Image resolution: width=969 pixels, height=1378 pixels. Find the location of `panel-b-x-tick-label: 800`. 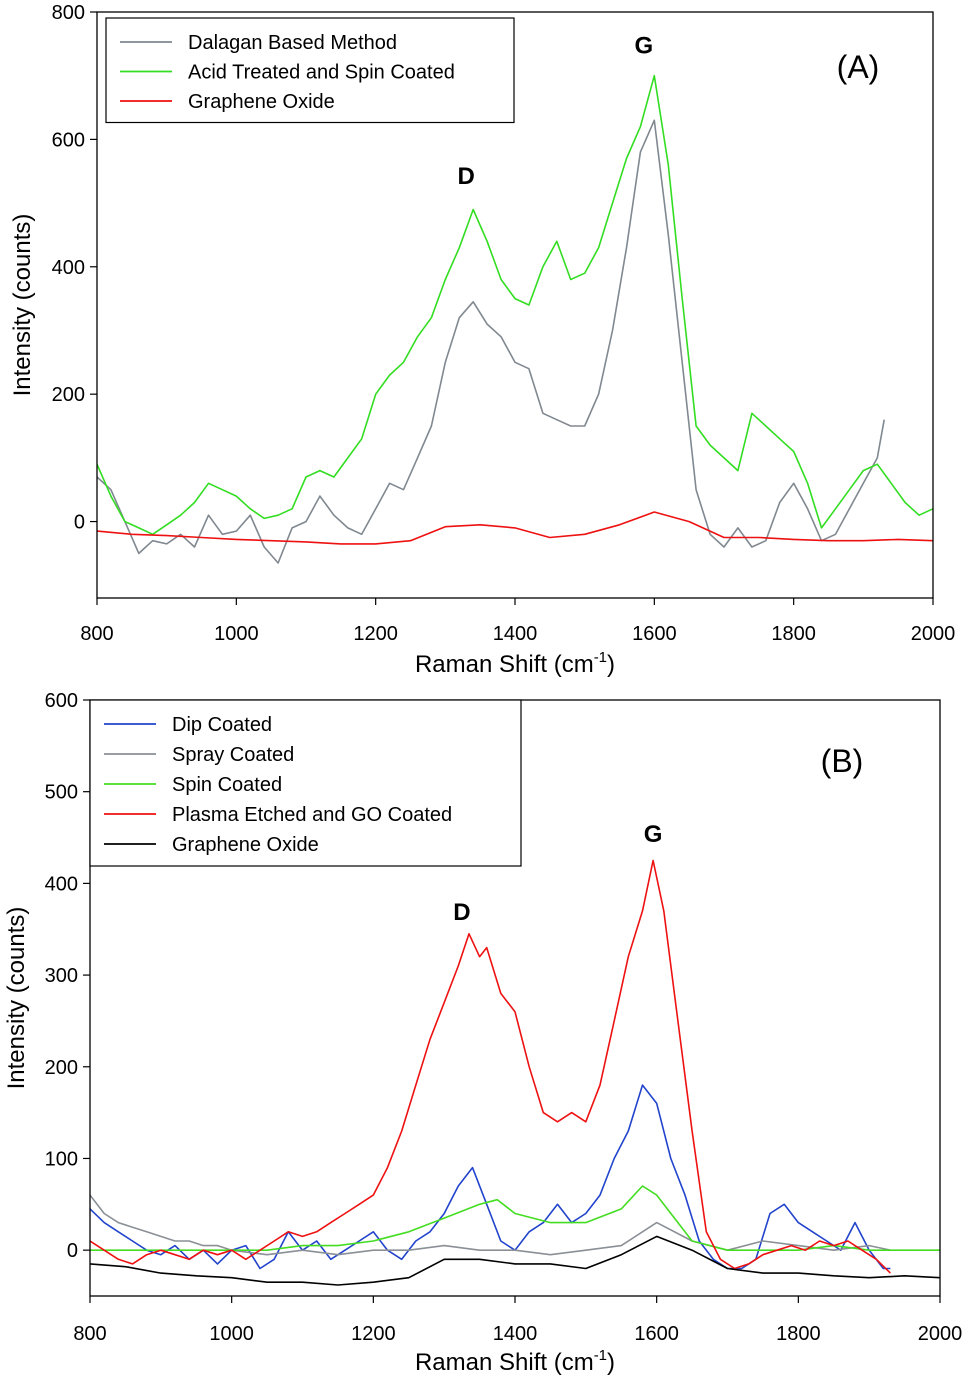

panel-b-x-tick-label: 800 is located at coordinates (89, 1334).